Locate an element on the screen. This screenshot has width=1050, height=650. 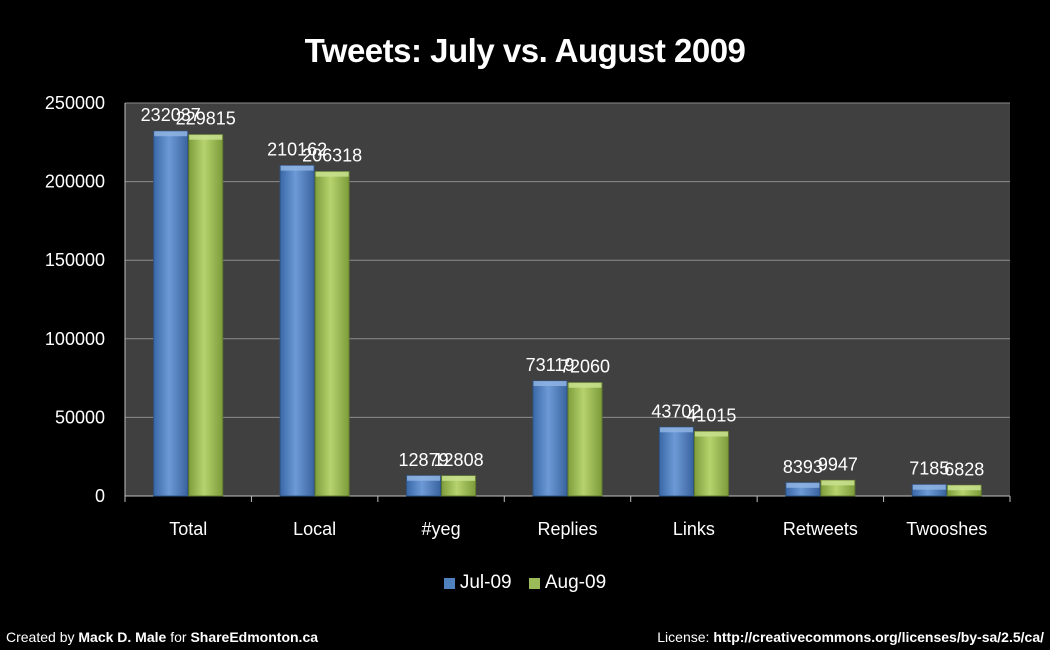
data-label: 210162 is located at coordinates (297, 150).